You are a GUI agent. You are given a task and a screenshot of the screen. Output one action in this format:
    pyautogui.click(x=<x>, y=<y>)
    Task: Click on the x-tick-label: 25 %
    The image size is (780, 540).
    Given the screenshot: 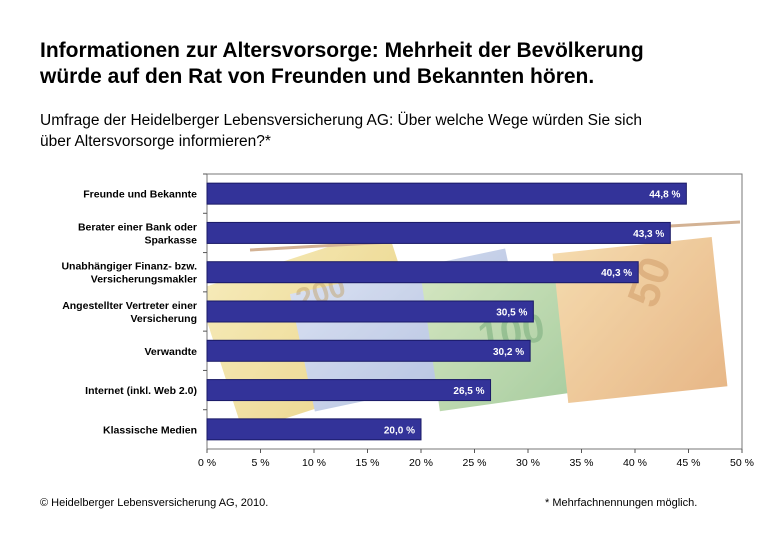 What is the action you would take?
    pyautogui.click(x=475, y=463)
    